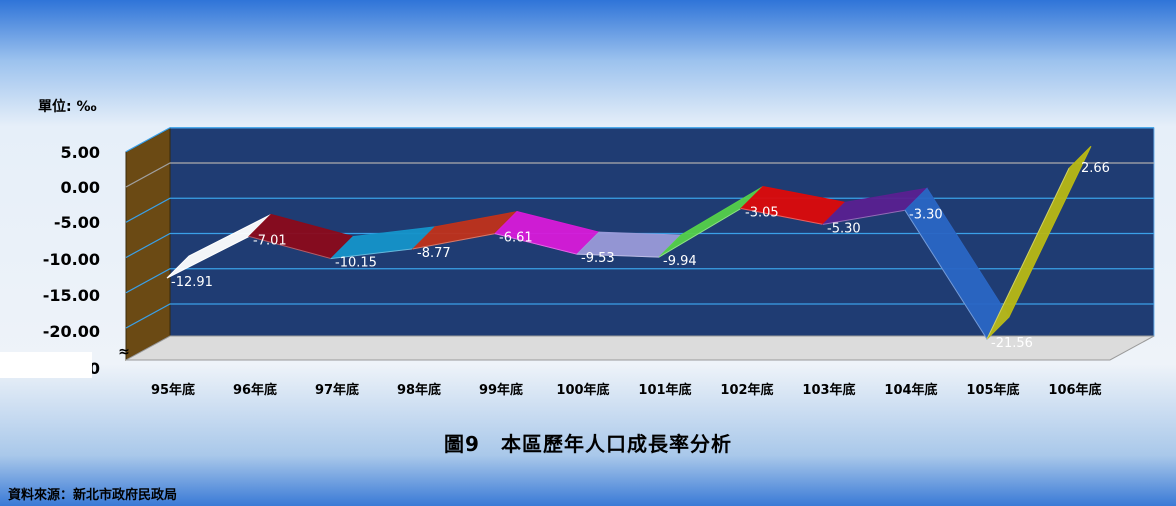 The height and width of the screenshot is (506, 1176). What do you see at coordinates (1095, 168) in the screenshot?
I see `data-label: 2.66` at bounding box center [1095, 168].